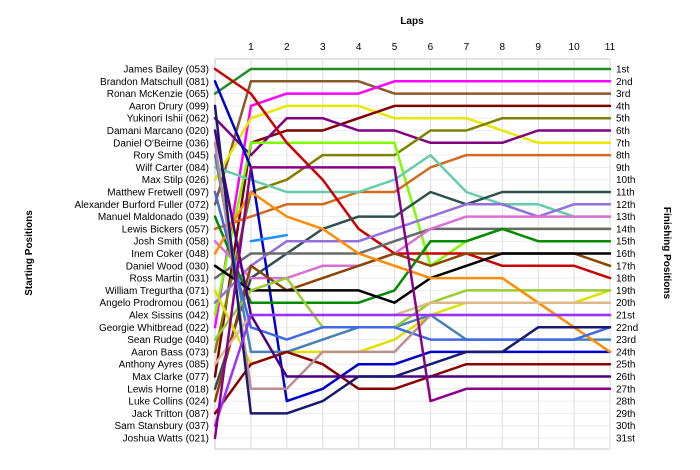 The image size is (700, 470). I want to click on finishing-position-label: 5th, so click(623, 119).